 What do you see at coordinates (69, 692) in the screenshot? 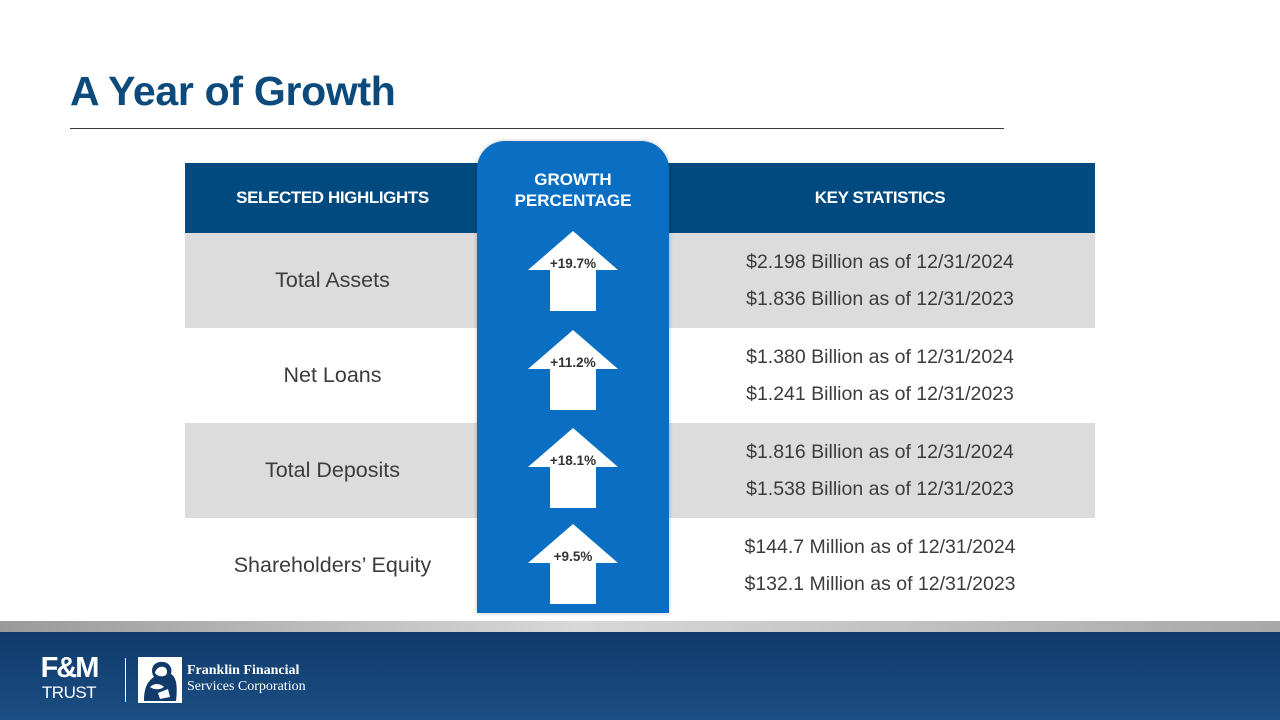
I see `trust-logo-text: TRUST` at bounding box center [69, 692].